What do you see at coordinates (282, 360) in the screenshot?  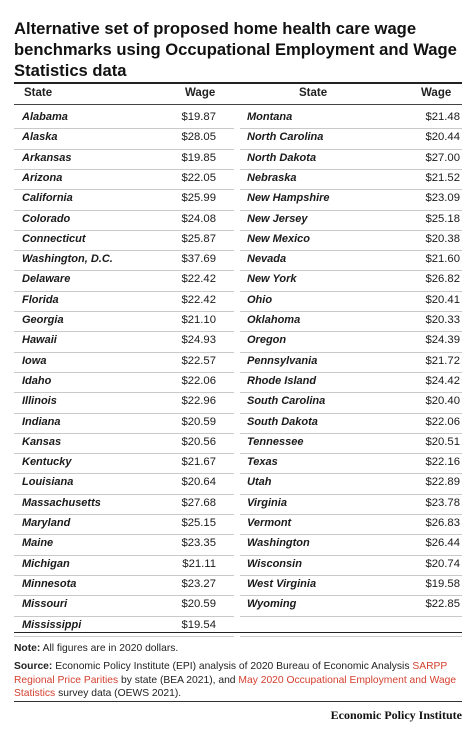 I see `state-cell: Pennsylvania` at bounding box center [282, 360].